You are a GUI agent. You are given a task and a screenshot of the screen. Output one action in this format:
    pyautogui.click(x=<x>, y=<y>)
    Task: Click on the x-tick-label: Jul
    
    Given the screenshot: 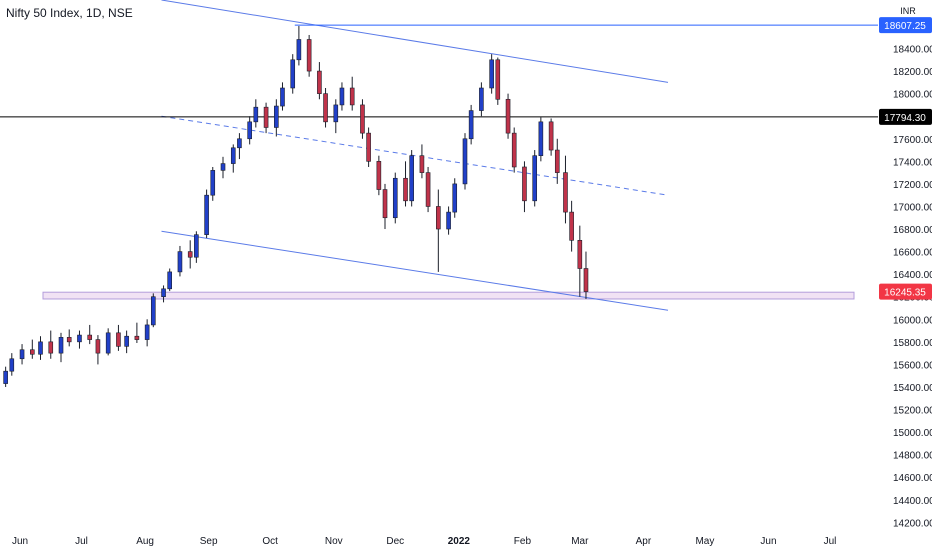 What is the action you would take?
    pyautogui.click(x=81, y=541)
    